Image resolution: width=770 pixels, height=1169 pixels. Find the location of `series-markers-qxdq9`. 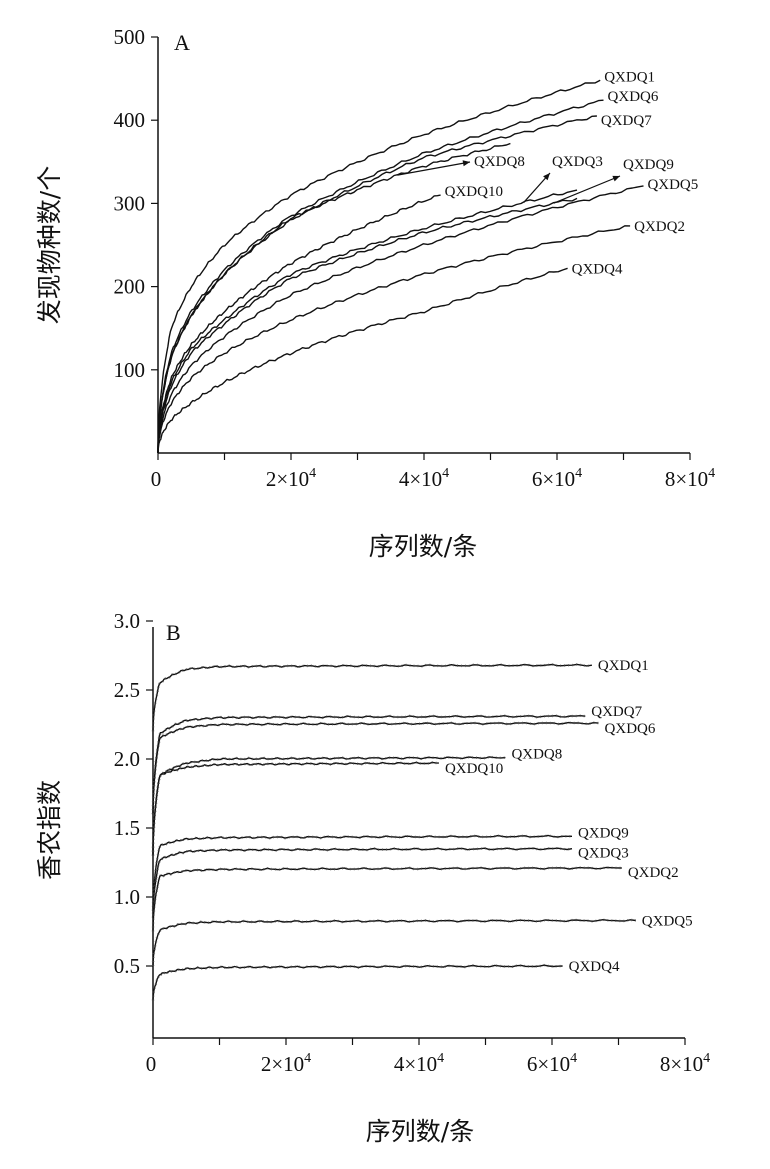

series-markers-qxdq9 is located at coordinates (361, 872).